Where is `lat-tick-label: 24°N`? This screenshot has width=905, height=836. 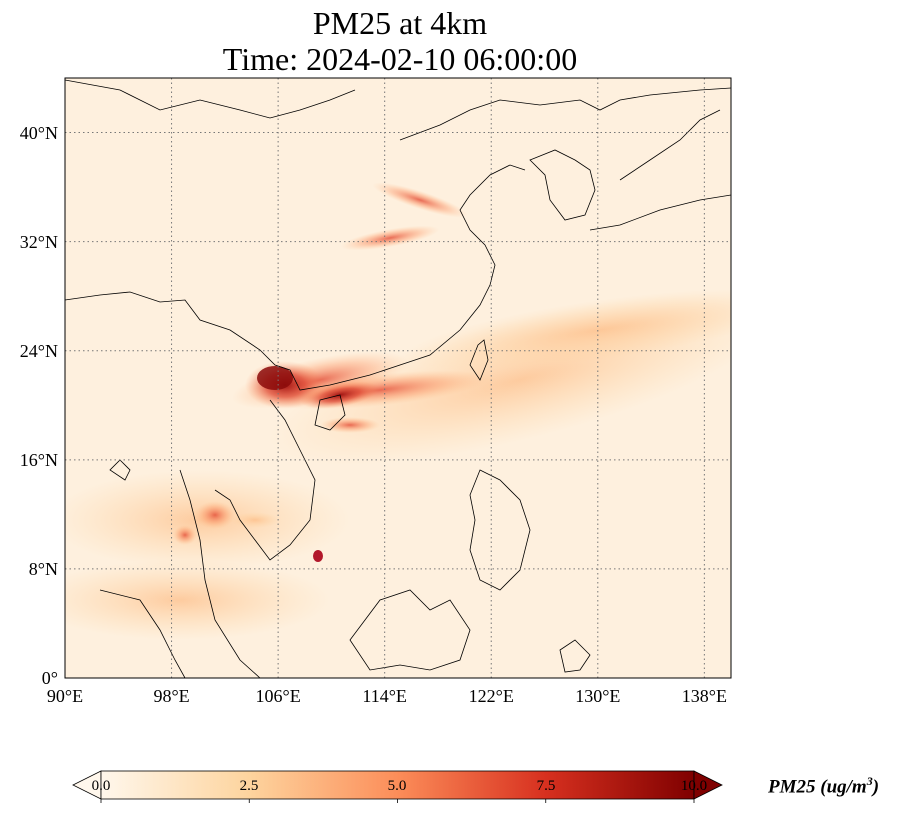
lat-tick-label: 24°N is located at coordinates (38, 350).